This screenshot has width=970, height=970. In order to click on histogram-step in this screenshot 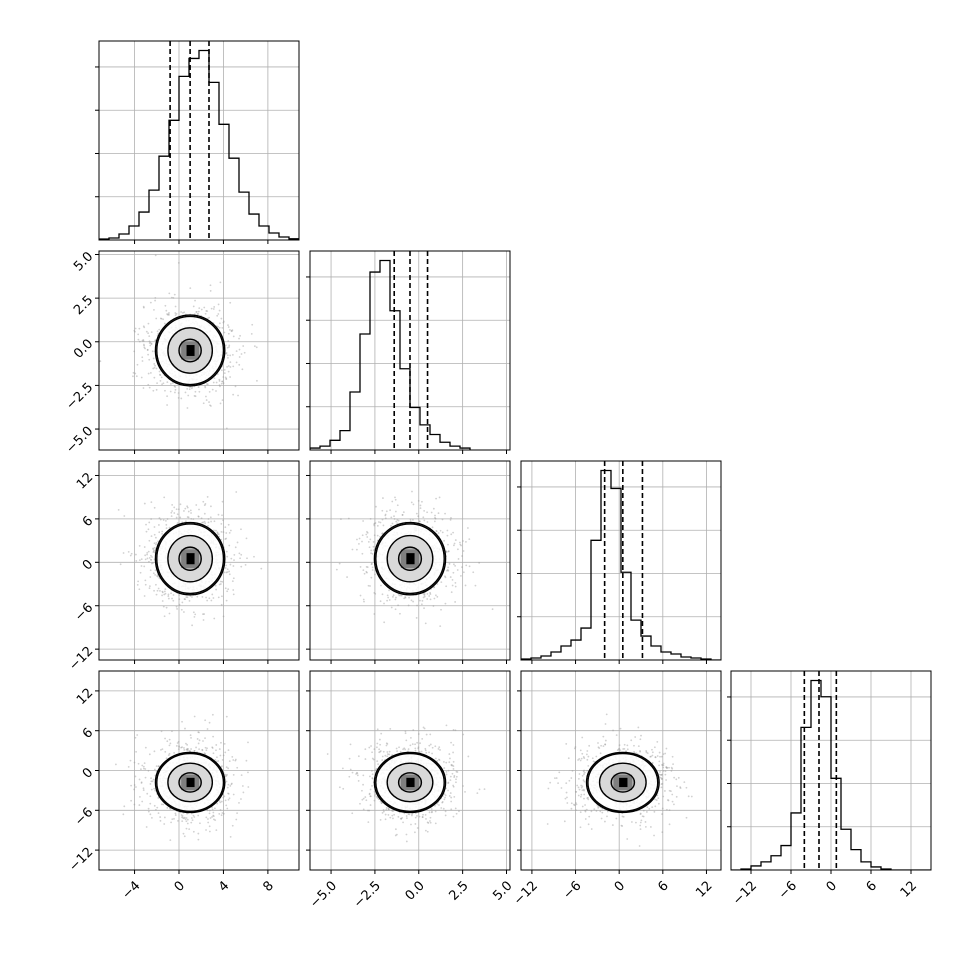, I will do `click(390, 354)`.